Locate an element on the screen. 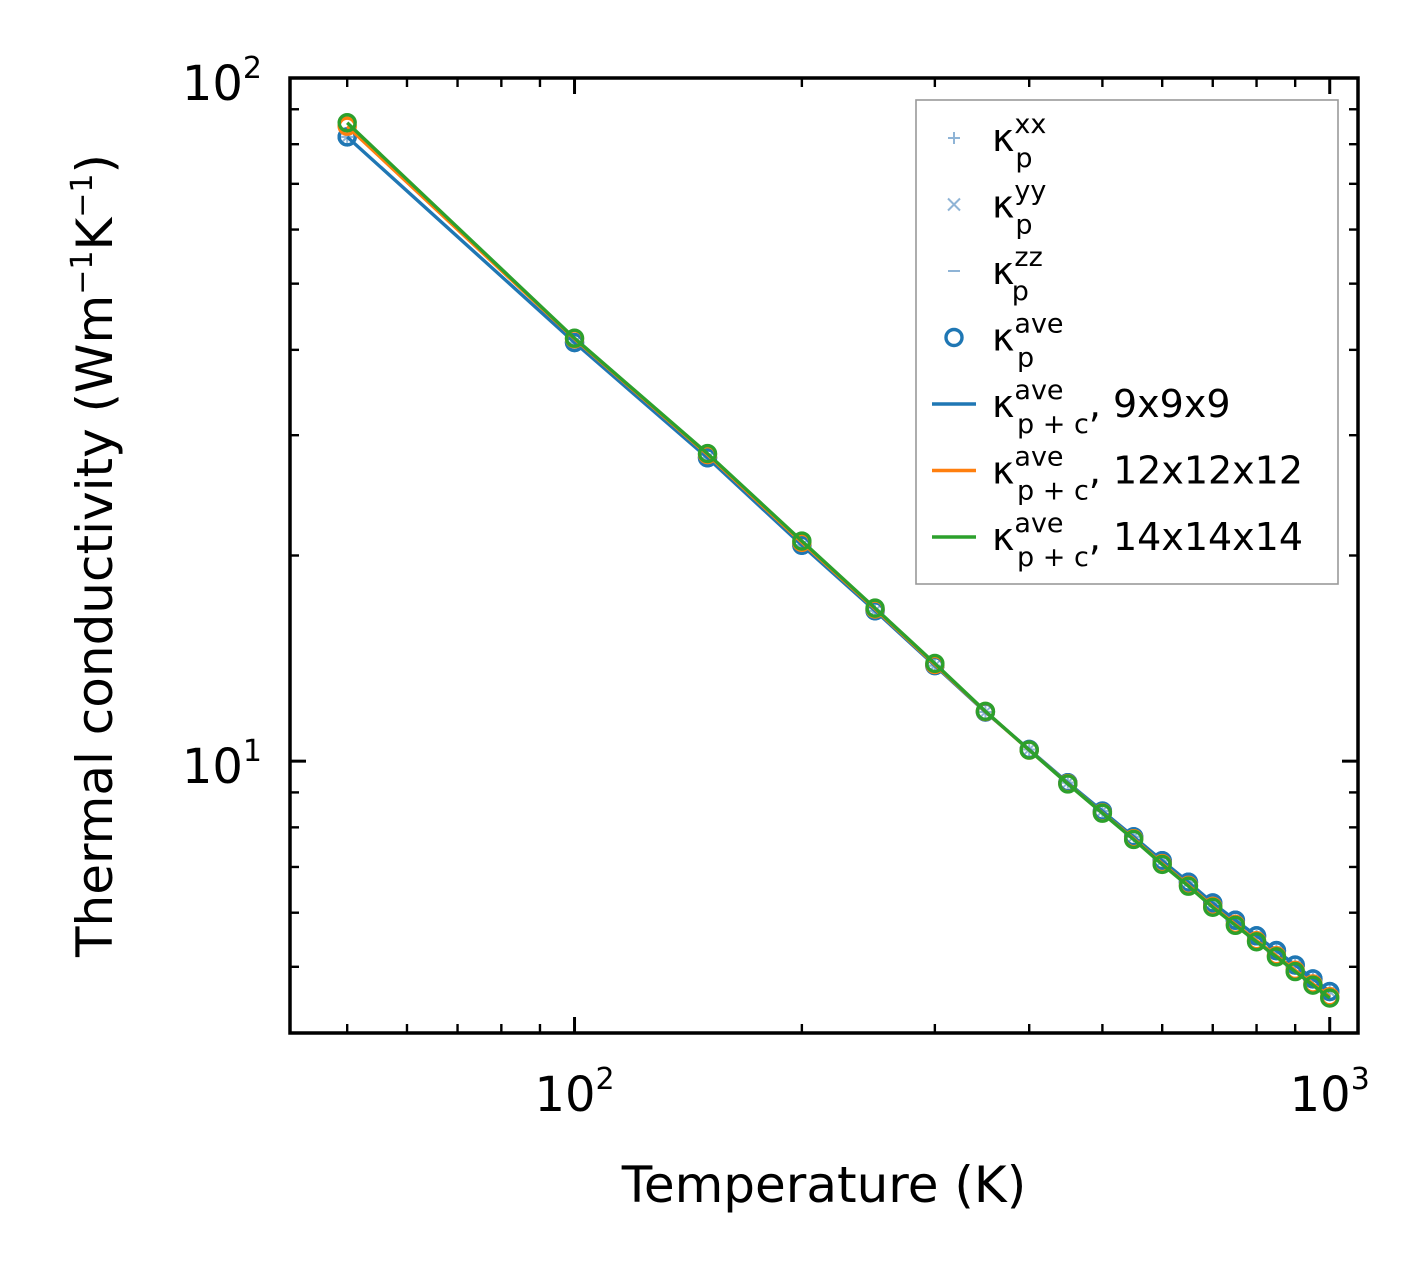 The width and height of the screenshot is (1420, 1273). y-tick-label: 10¹ is located at coordinates (222, 764).